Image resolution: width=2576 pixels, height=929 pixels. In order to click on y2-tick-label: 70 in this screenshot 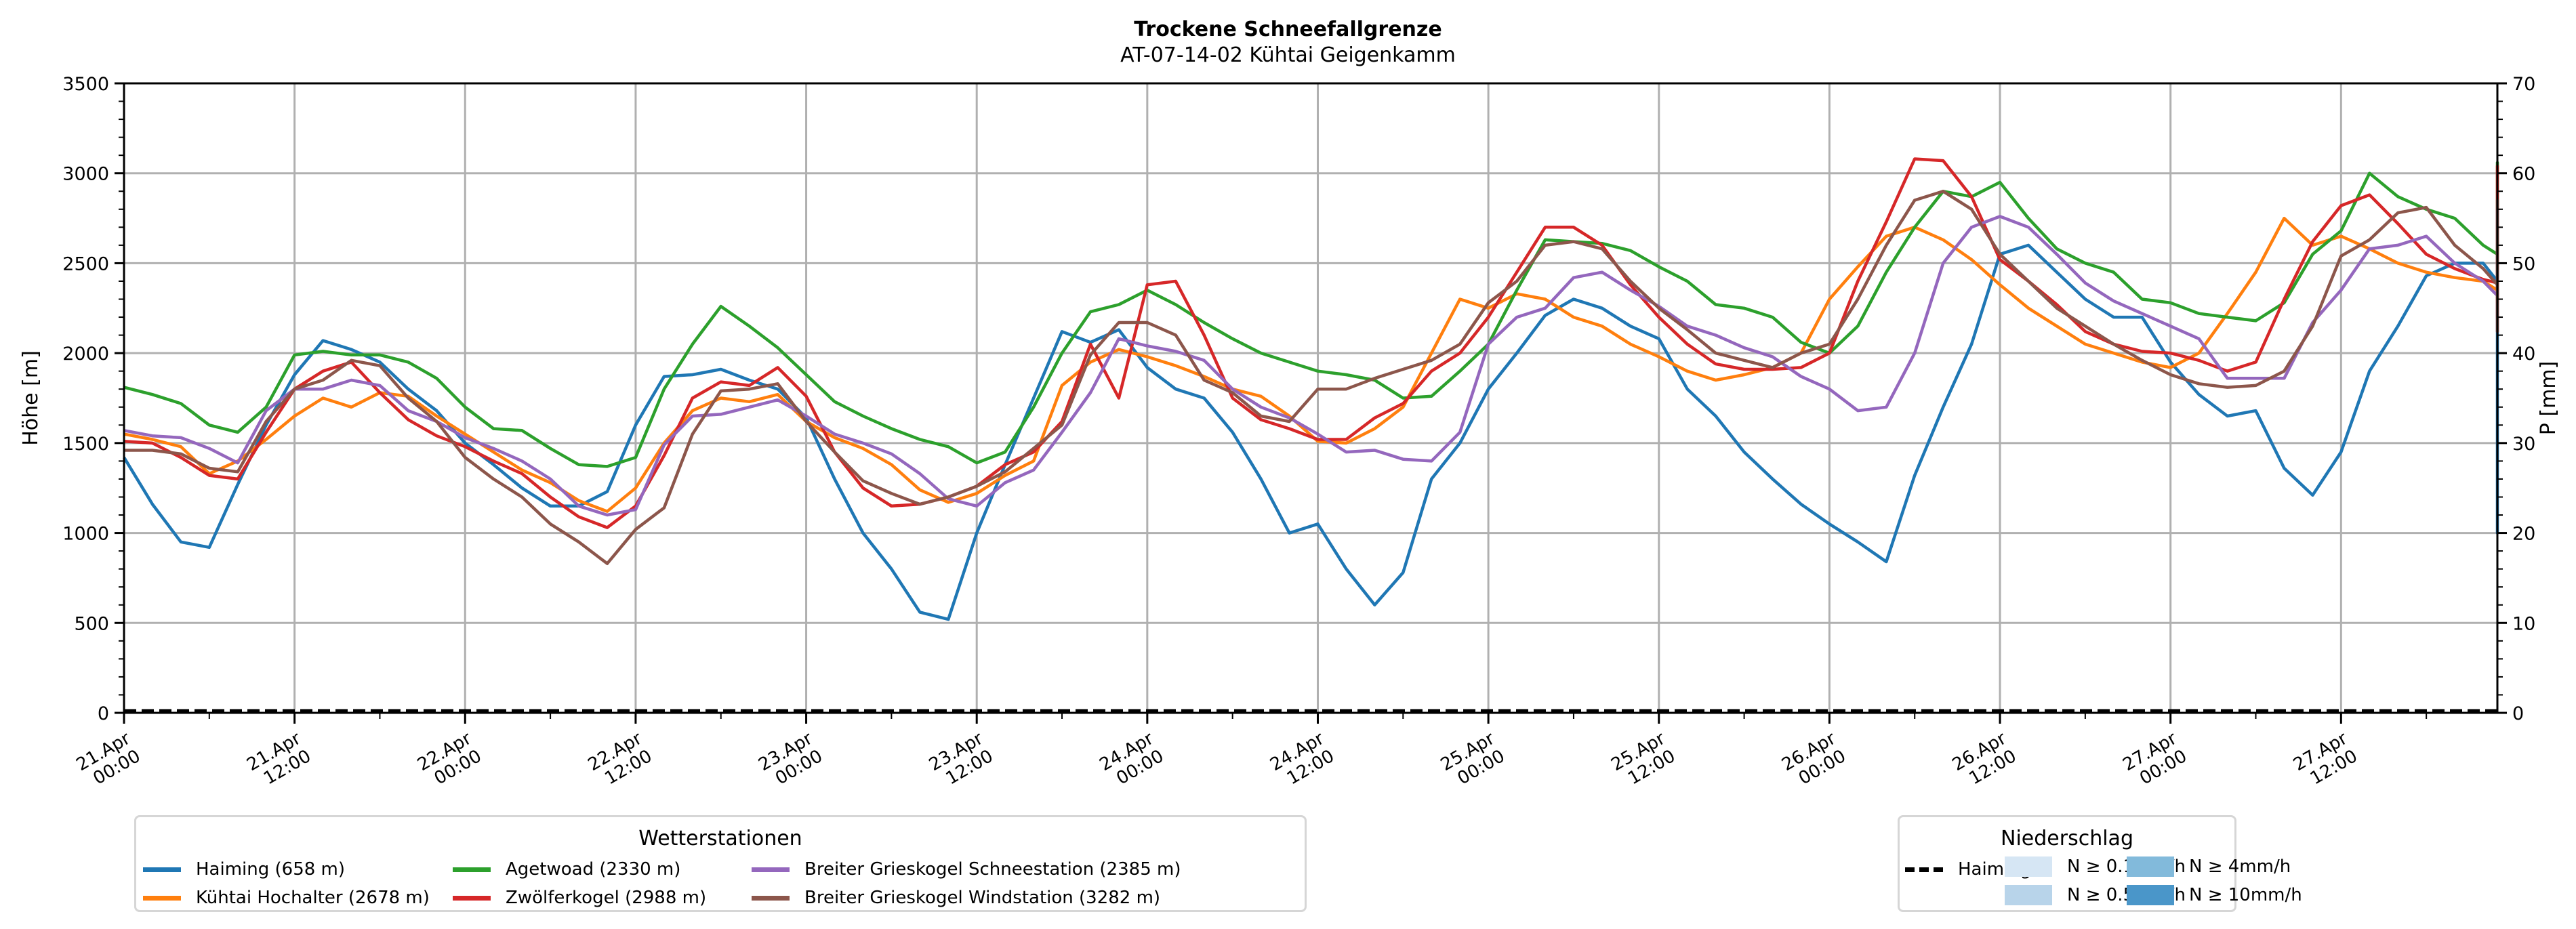, I will do `click(2524, 84)`.